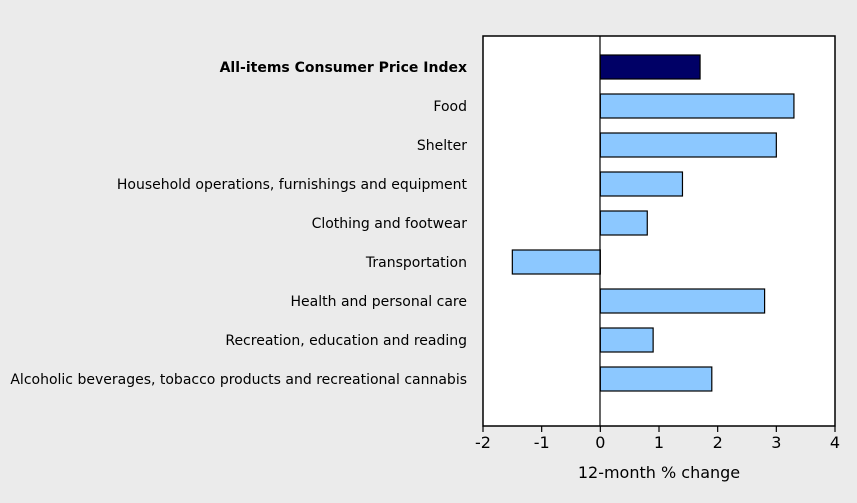 The width and height of the screenshot is (857, 503). Describe the element at coordinates (659, 442) in the screenshot. I see `x-tick-label-3: 1` at that location.